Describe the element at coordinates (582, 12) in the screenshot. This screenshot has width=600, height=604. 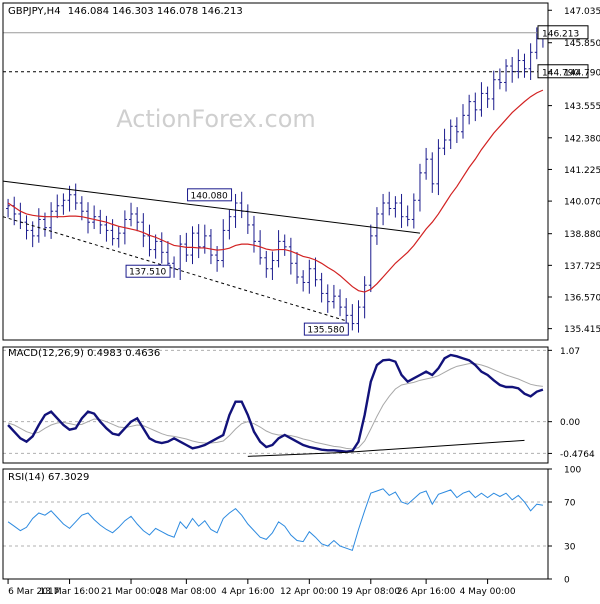
I see `price-tick-label: 147.035` at that location.